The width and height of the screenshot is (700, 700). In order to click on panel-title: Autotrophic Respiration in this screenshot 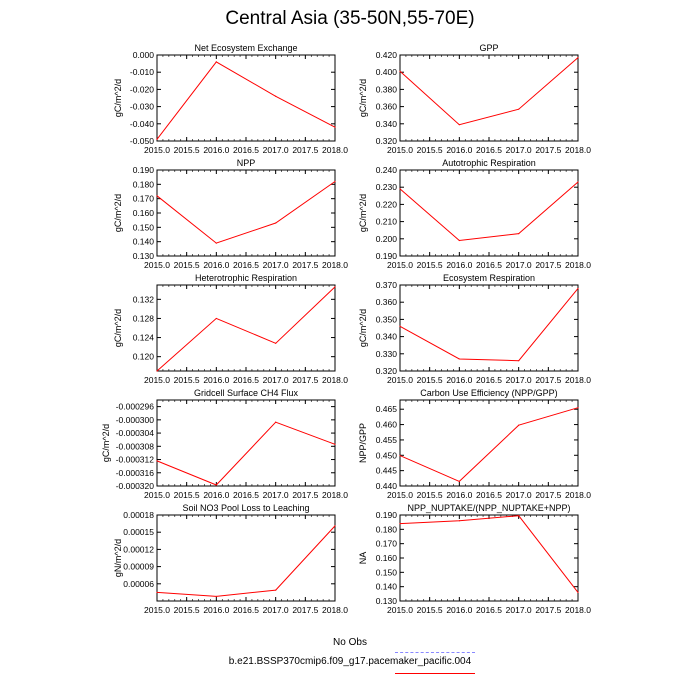, I will do `click(489, 163)`.